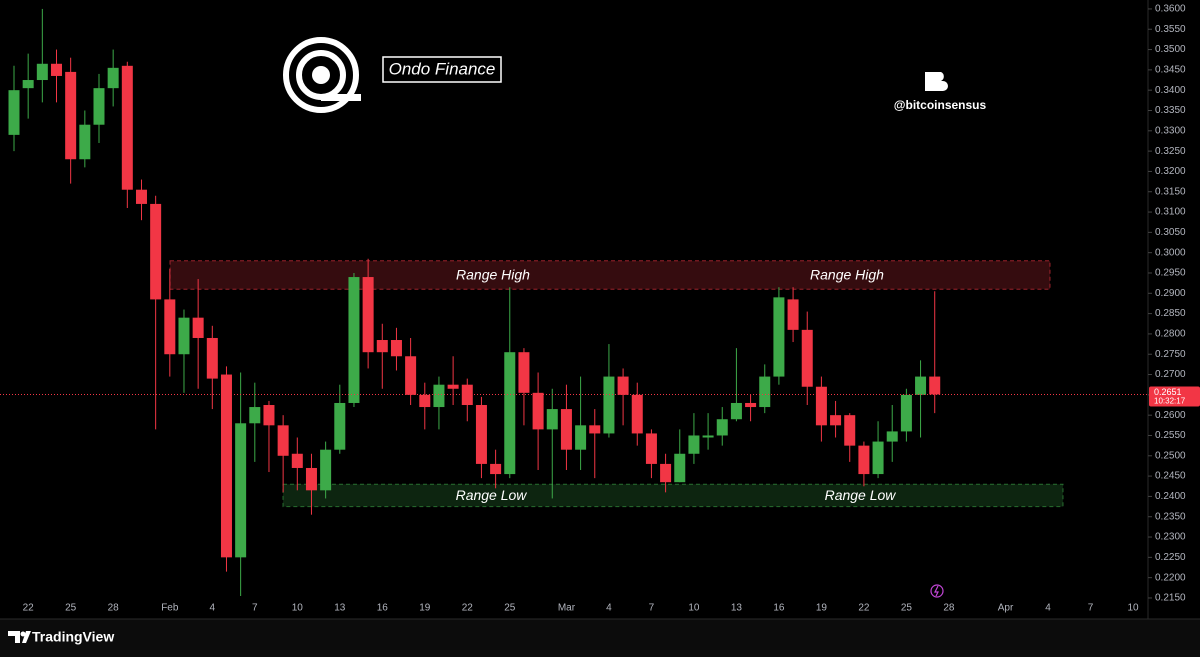 Image resolution: width=1200 pixels, height=657 pixels. I want to click on current-price-label: 0.2651, so click(1168, 392).